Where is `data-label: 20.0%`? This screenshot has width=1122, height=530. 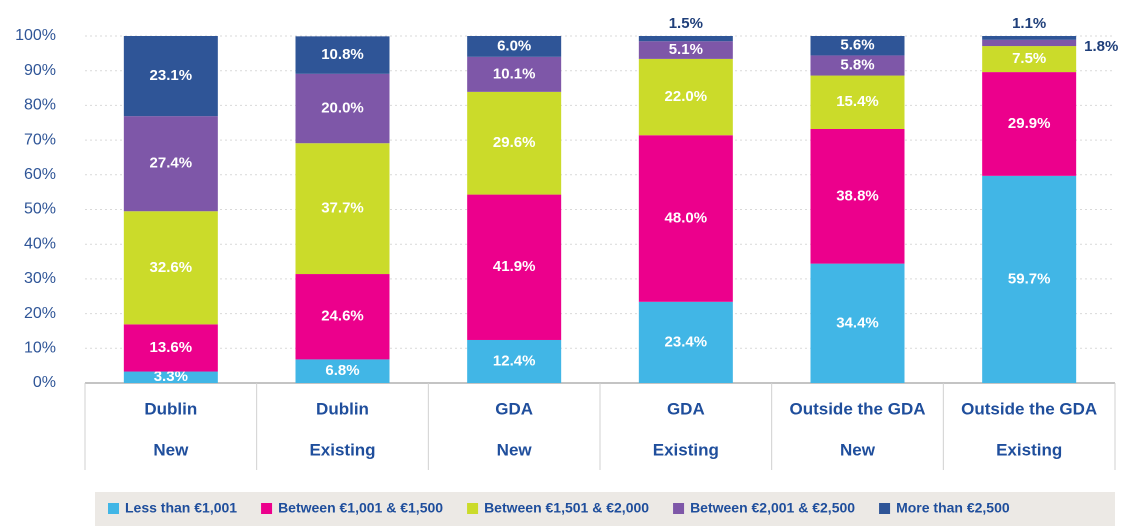
data-label: 20.0% is located at coordinates (342, 107).